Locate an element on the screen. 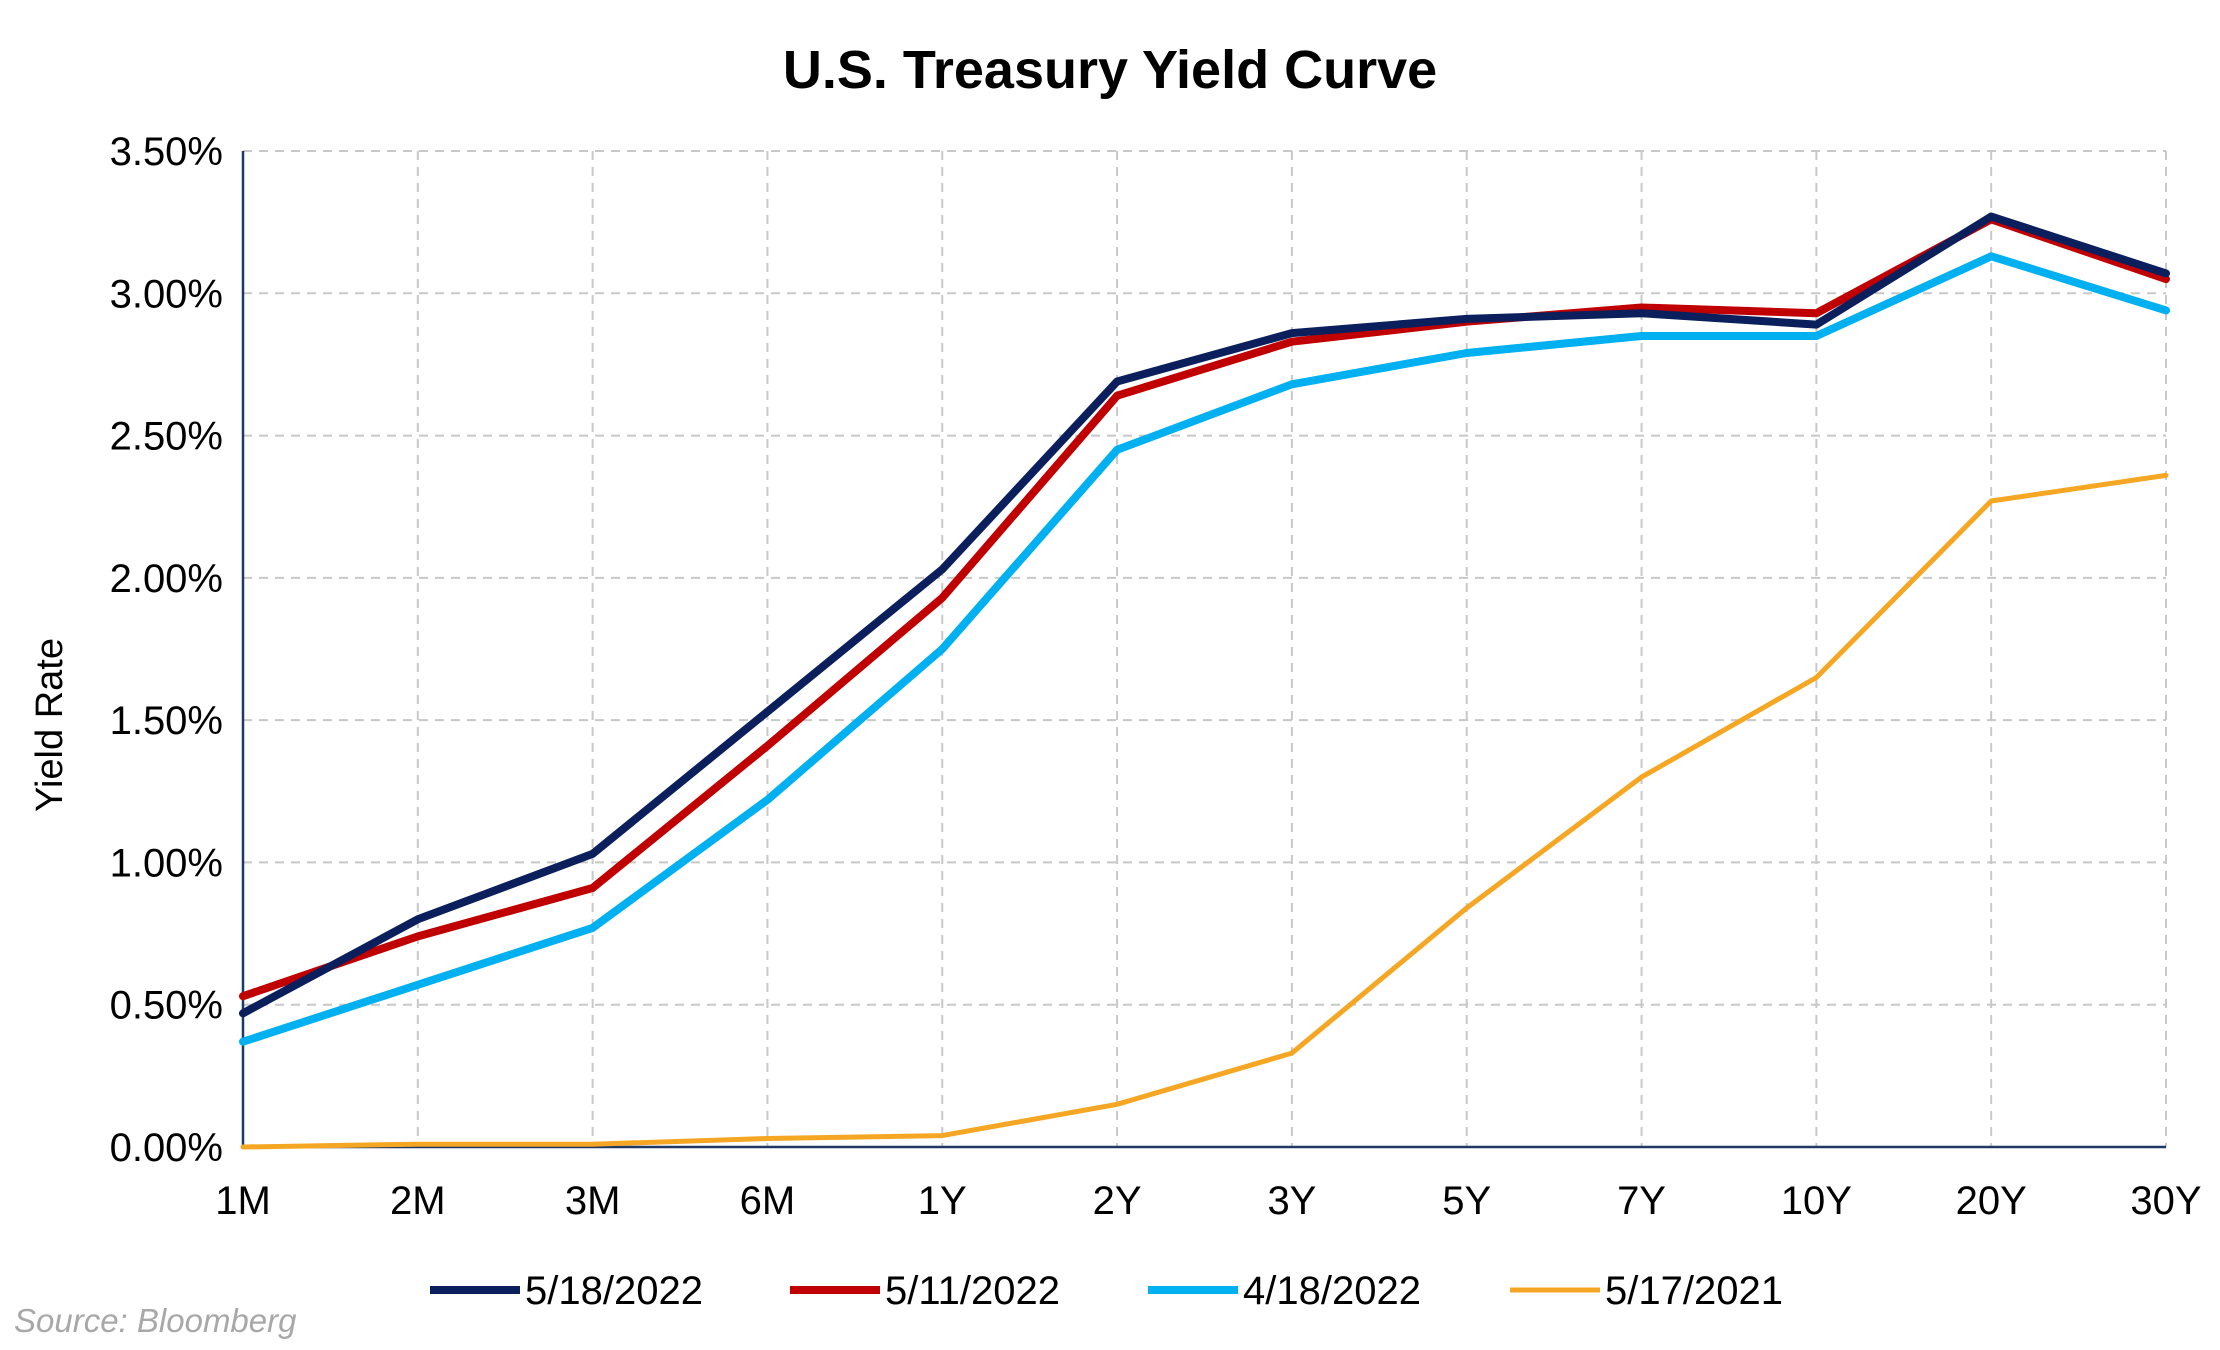  y-tick-label: 0.50% is located at coordinates (166, 1006).